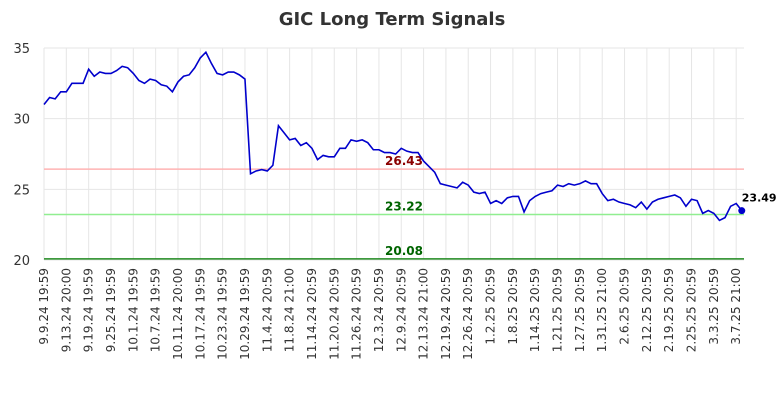 The width and height of the screenshot is (784, 404). Describe the element at coordinates (89, 310) in the screenshot. I see `x-tick-label: 9.19.24 19:59` at that location.